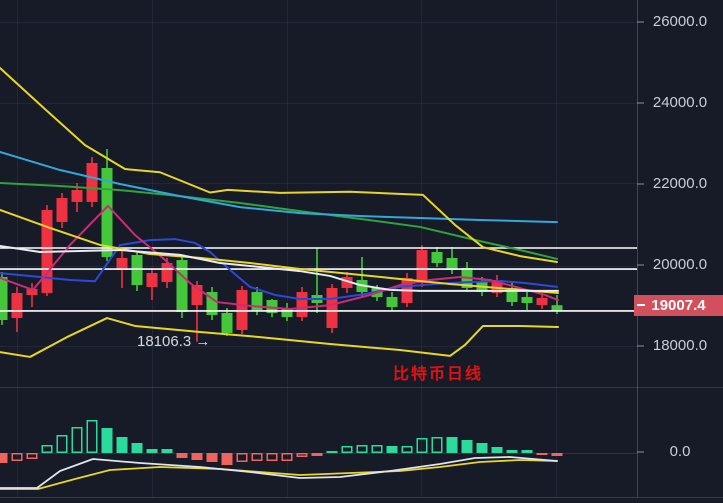 Image resolution: width=723 pixels, height=503 pixels. What do you see at coordinates (641, 305) in the screenshot?
I see `last-price-tick` at bounding box center [641, 305].